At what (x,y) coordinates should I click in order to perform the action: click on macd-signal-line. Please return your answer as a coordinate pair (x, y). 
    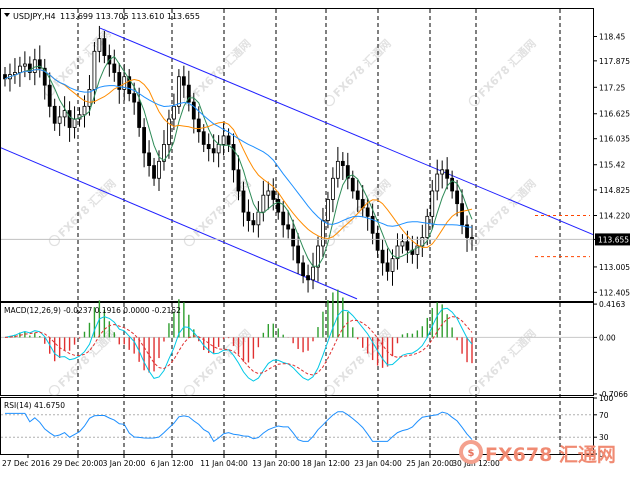
    Looking at the image, I should click on (238, 346).